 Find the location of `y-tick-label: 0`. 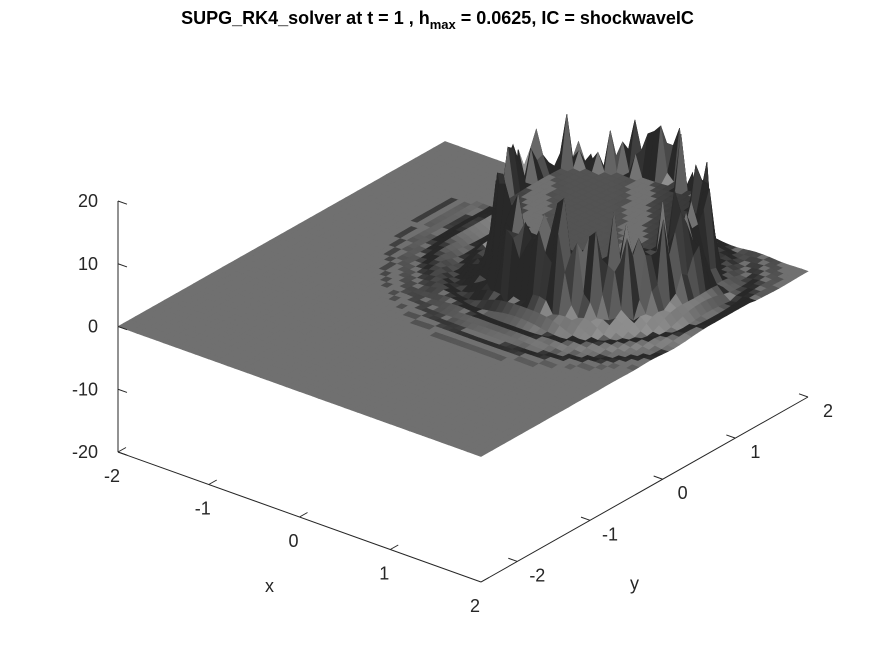

y-tick-label: 0 is located at coordinates (683, 493).